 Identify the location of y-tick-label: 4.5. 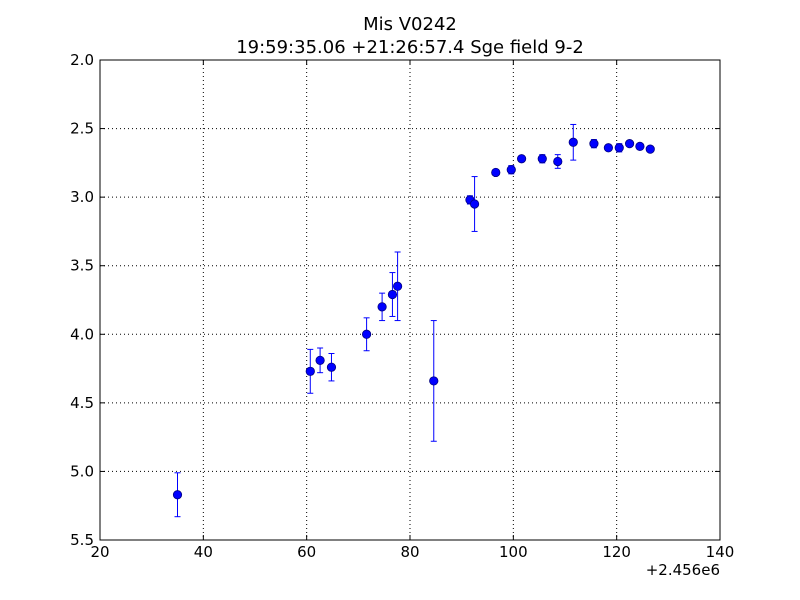
(82, 403).